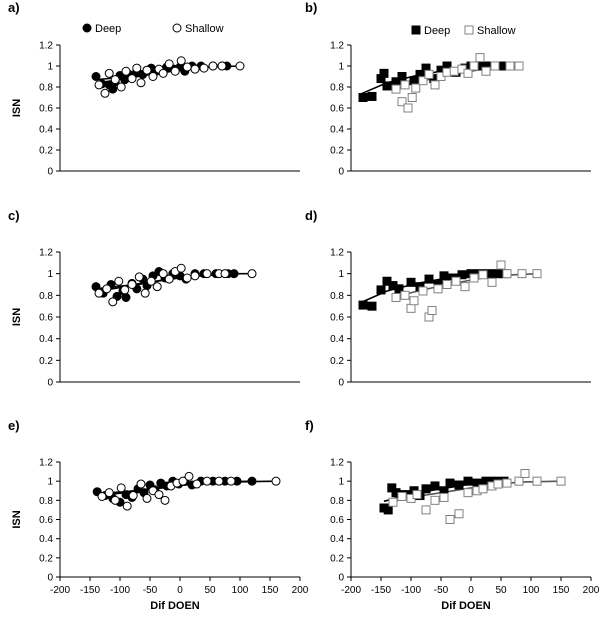  I want to click on panel-c: c) 0 0.2 0.4 0.6 0.8 1 1.2 ISN, so click(154, 298).